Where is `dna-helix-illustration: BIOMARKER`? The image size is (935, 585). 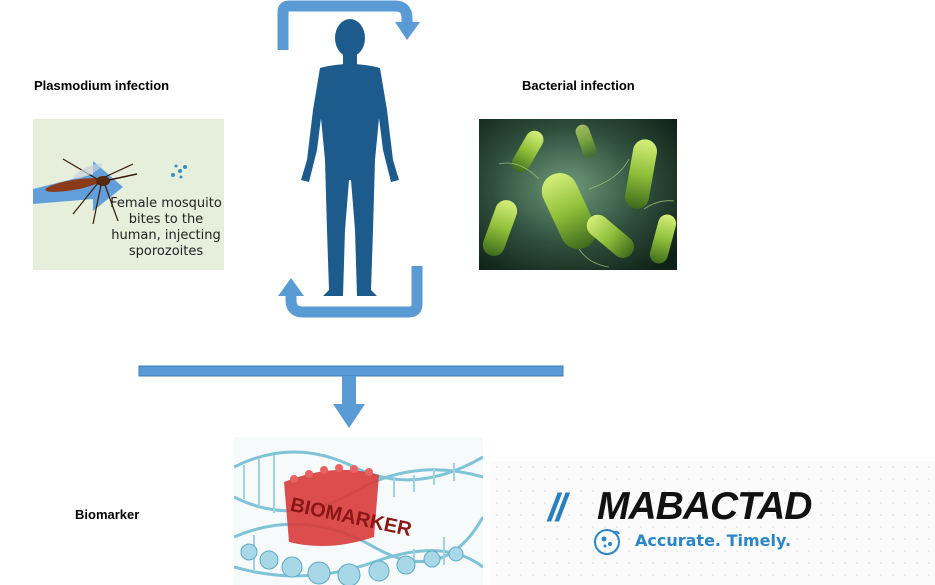
dna-helix-illustration: BIOMARKER is located at coordinates (358, 517).